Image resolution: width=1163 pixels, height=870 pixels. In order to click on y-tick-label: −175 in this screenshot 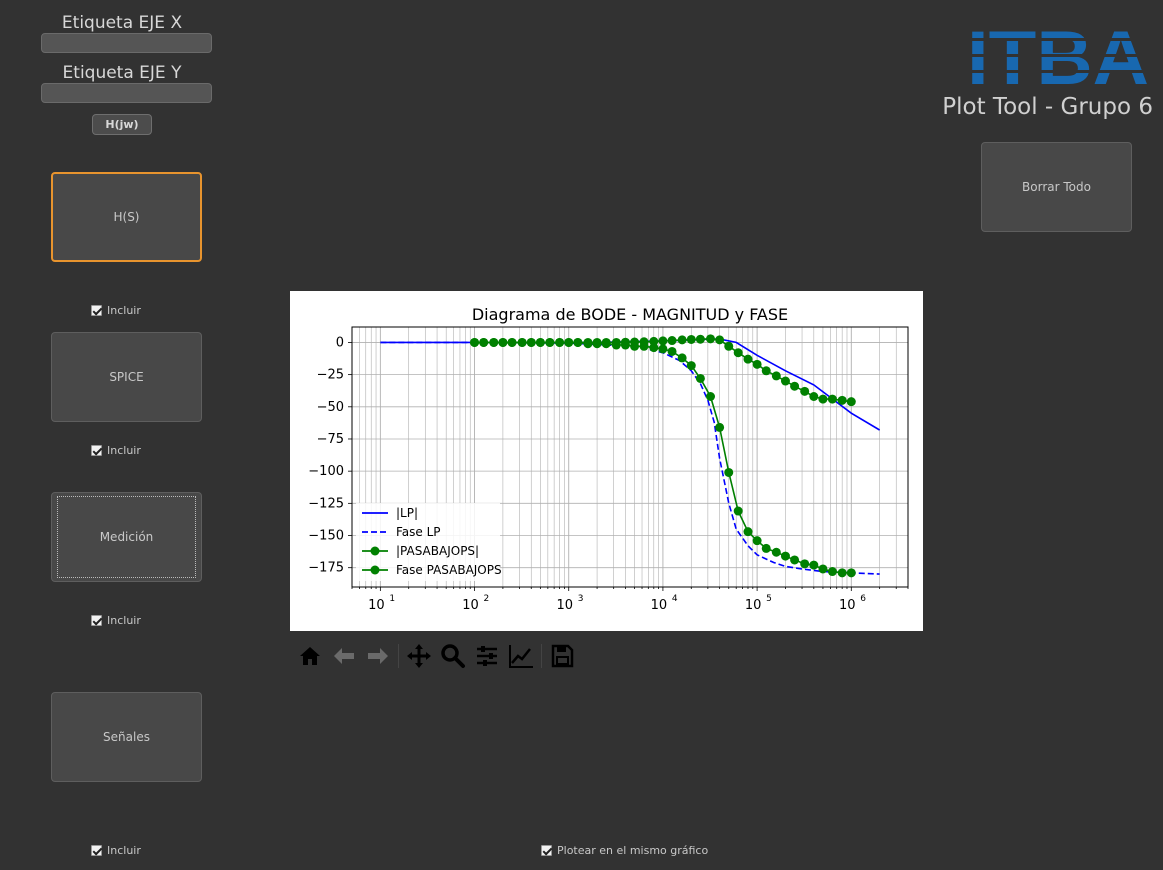, I will do `click(326, 568)`.